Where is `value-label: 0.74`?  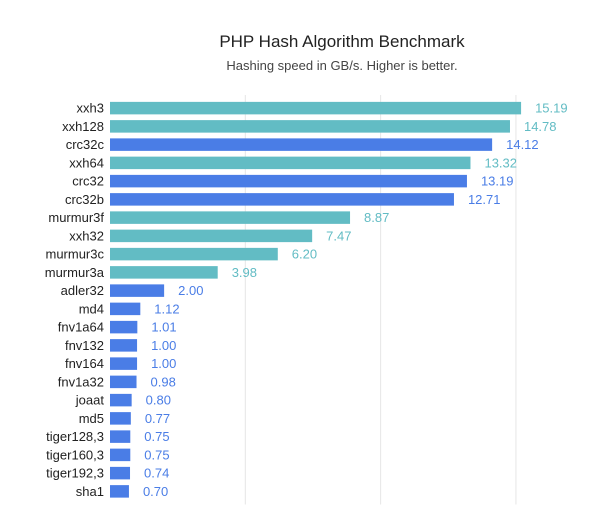
value-label: 0.74 is located at coordinates (156, 473).